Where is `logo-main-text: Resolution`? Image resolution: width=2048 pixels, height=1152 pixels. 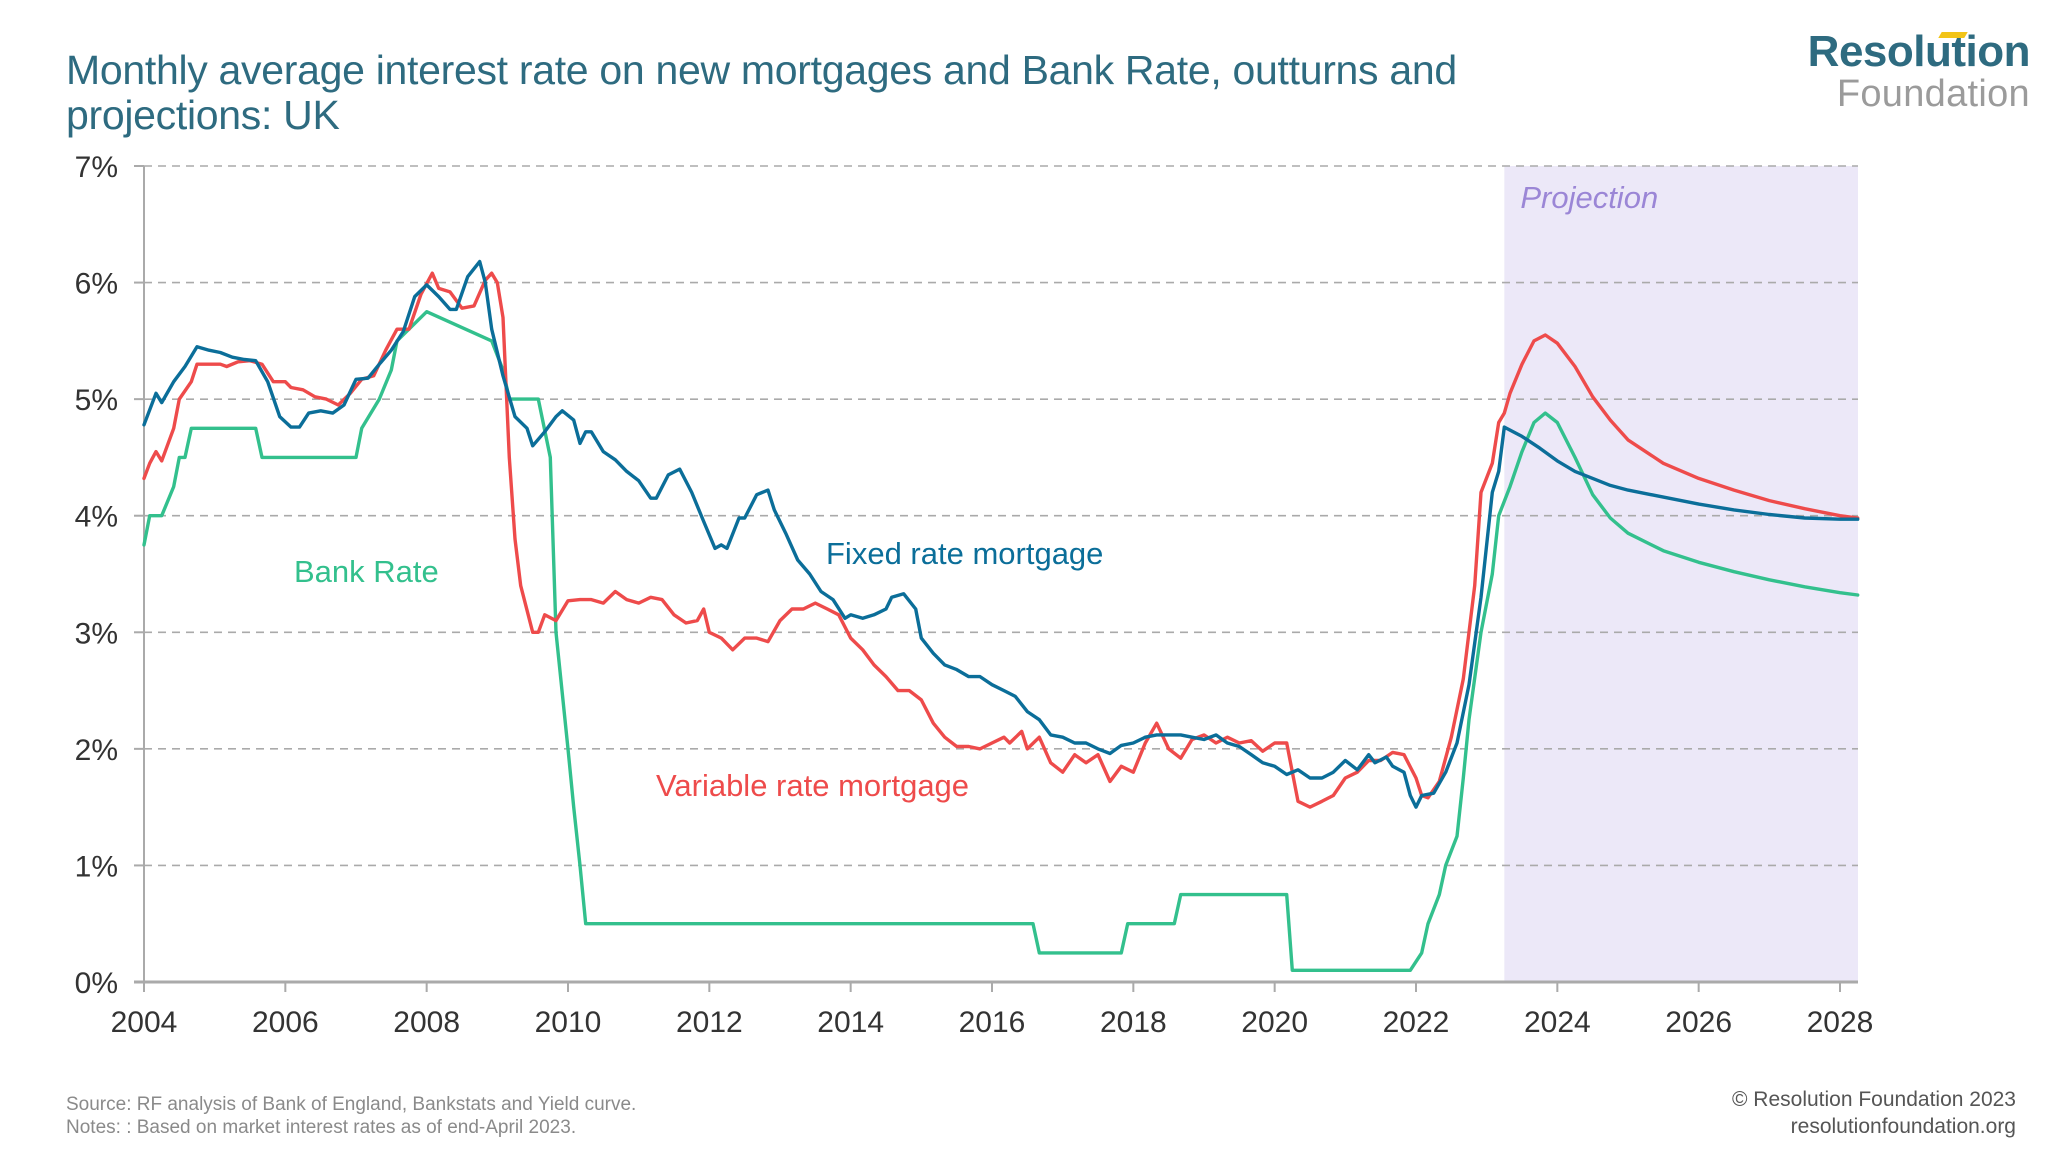 logo-main-text: Resolution is located at coordinates (1919, 51).